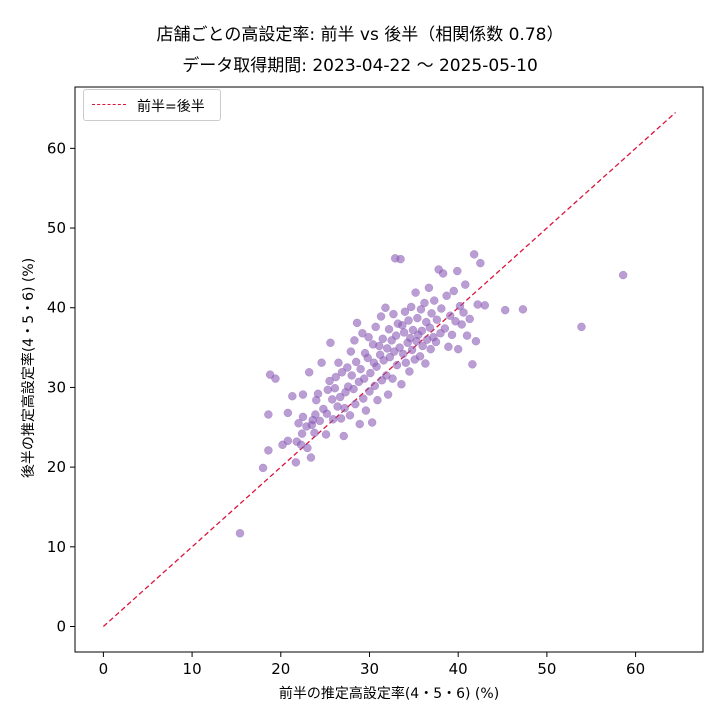  Describe the element at coordinates (369, 669) in the screenshot. I see `x-tick-label: 30` at that location.